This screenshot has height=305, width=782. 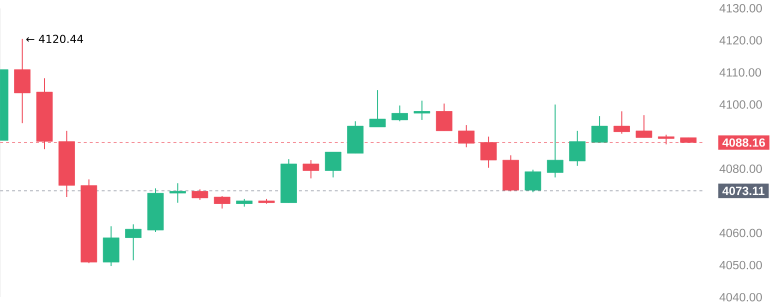 I want to click on y-tick-label: 4050.00, so click(x=740, y=265).